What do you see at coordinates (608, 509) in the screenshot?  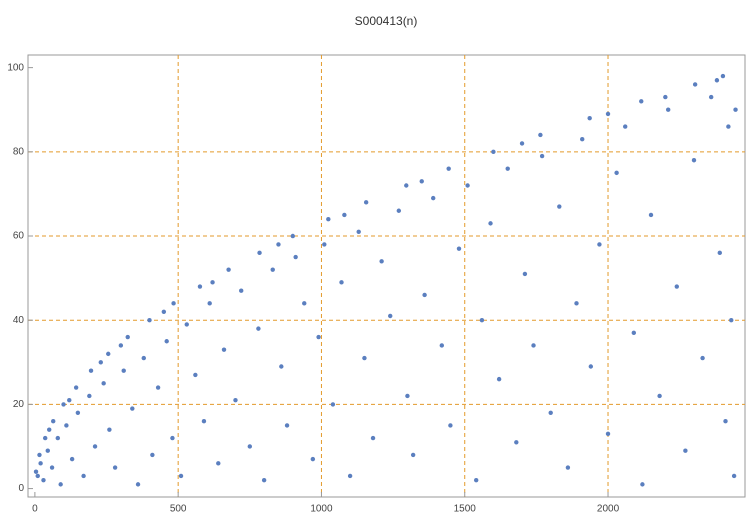 I see `x-tick-label: 2000` at bounding box center [608, 509].